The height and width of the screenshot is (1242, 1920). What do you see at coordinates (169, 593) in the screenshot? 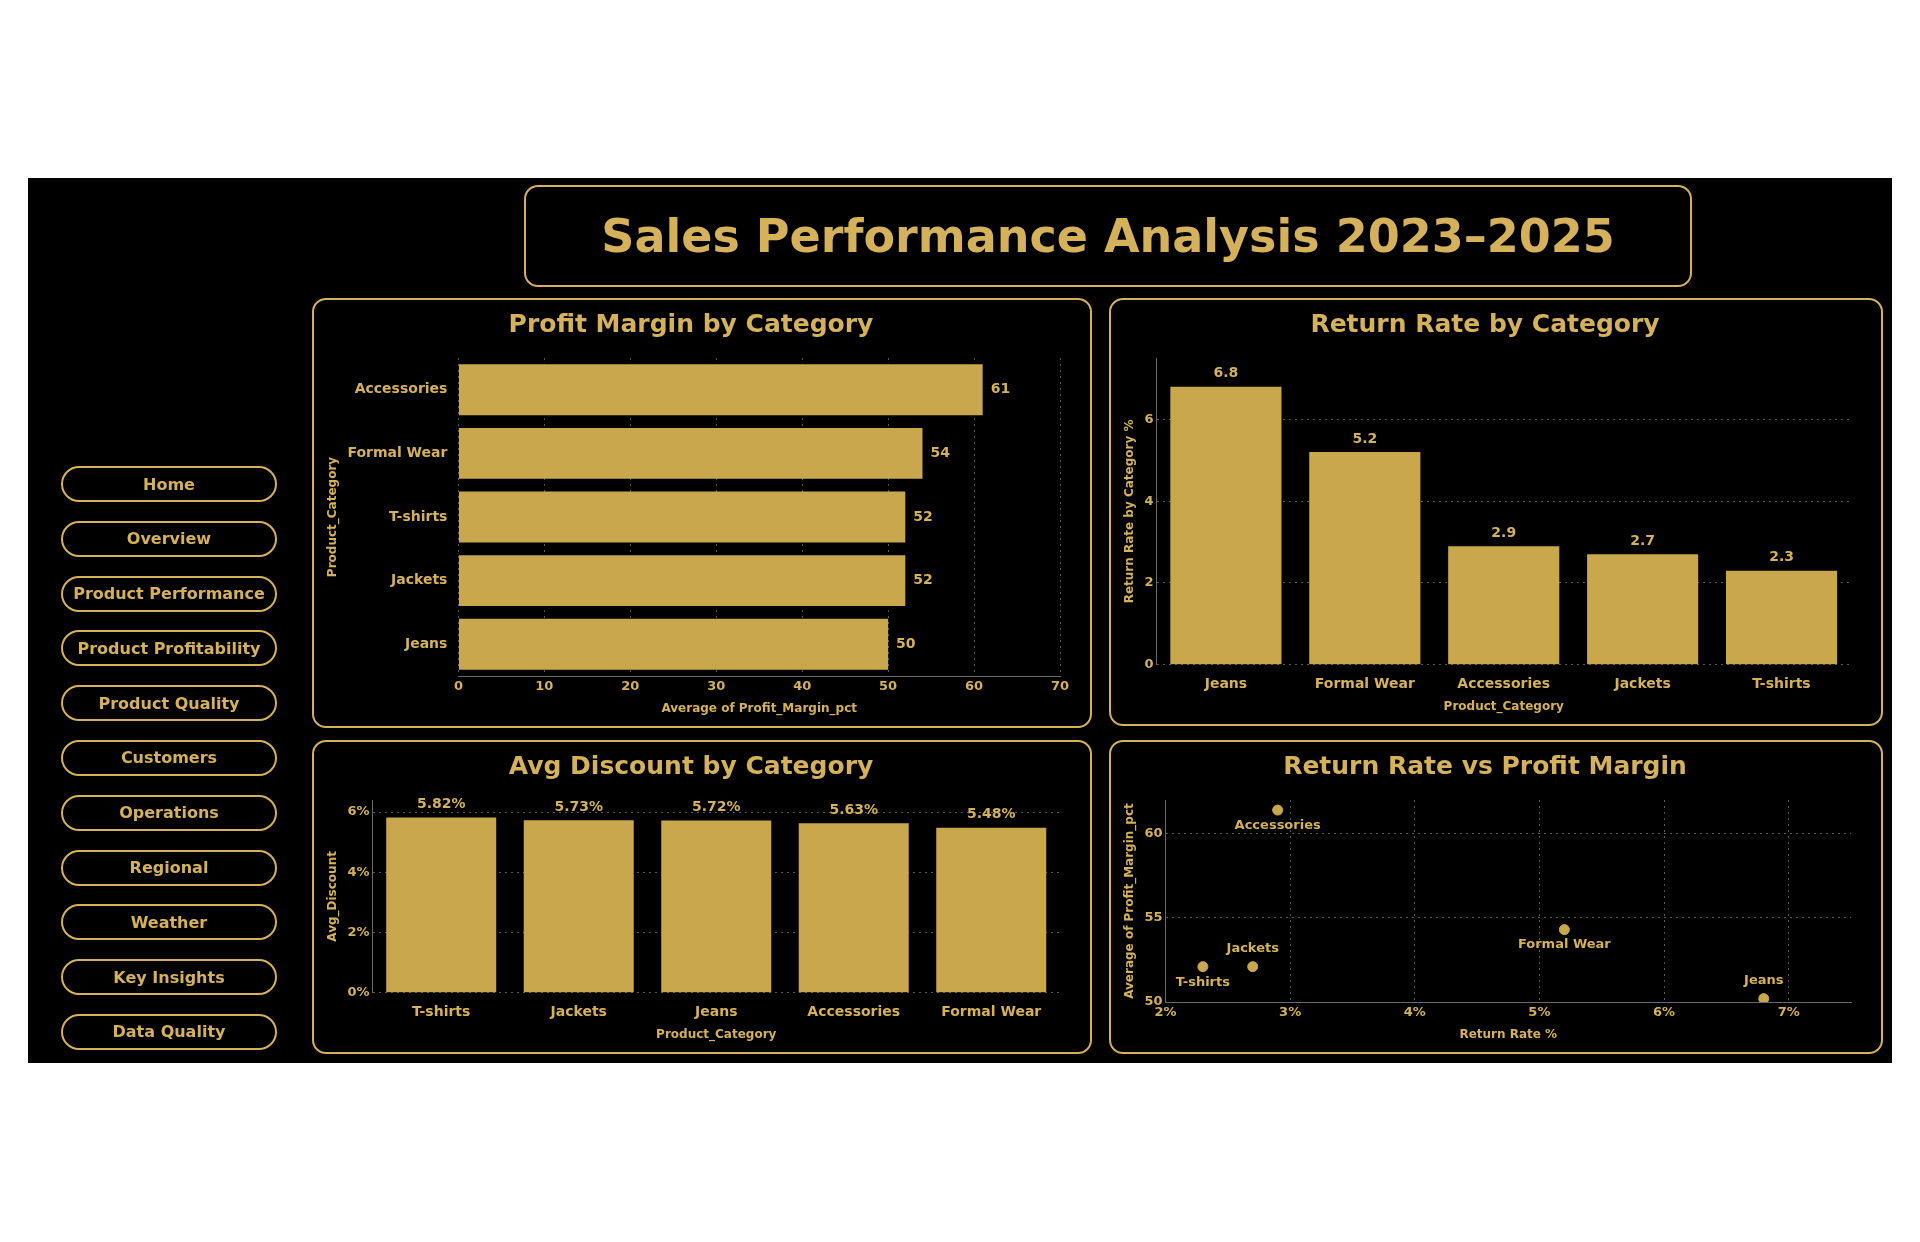
I see `text: Product Performance` at bounding box center [169, 593].